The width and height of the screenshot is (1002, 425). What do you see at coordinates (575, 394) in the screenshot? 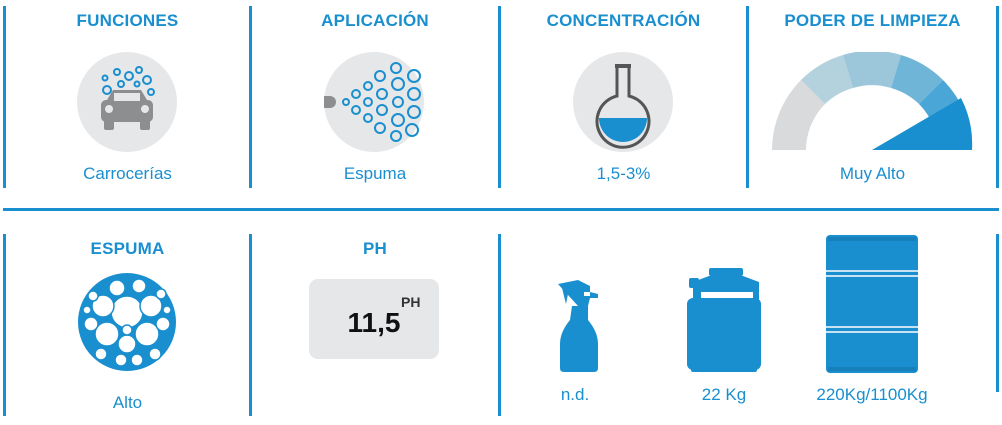
I see `packaging-label-spray: n.d.` at bounding box center [575, 394].